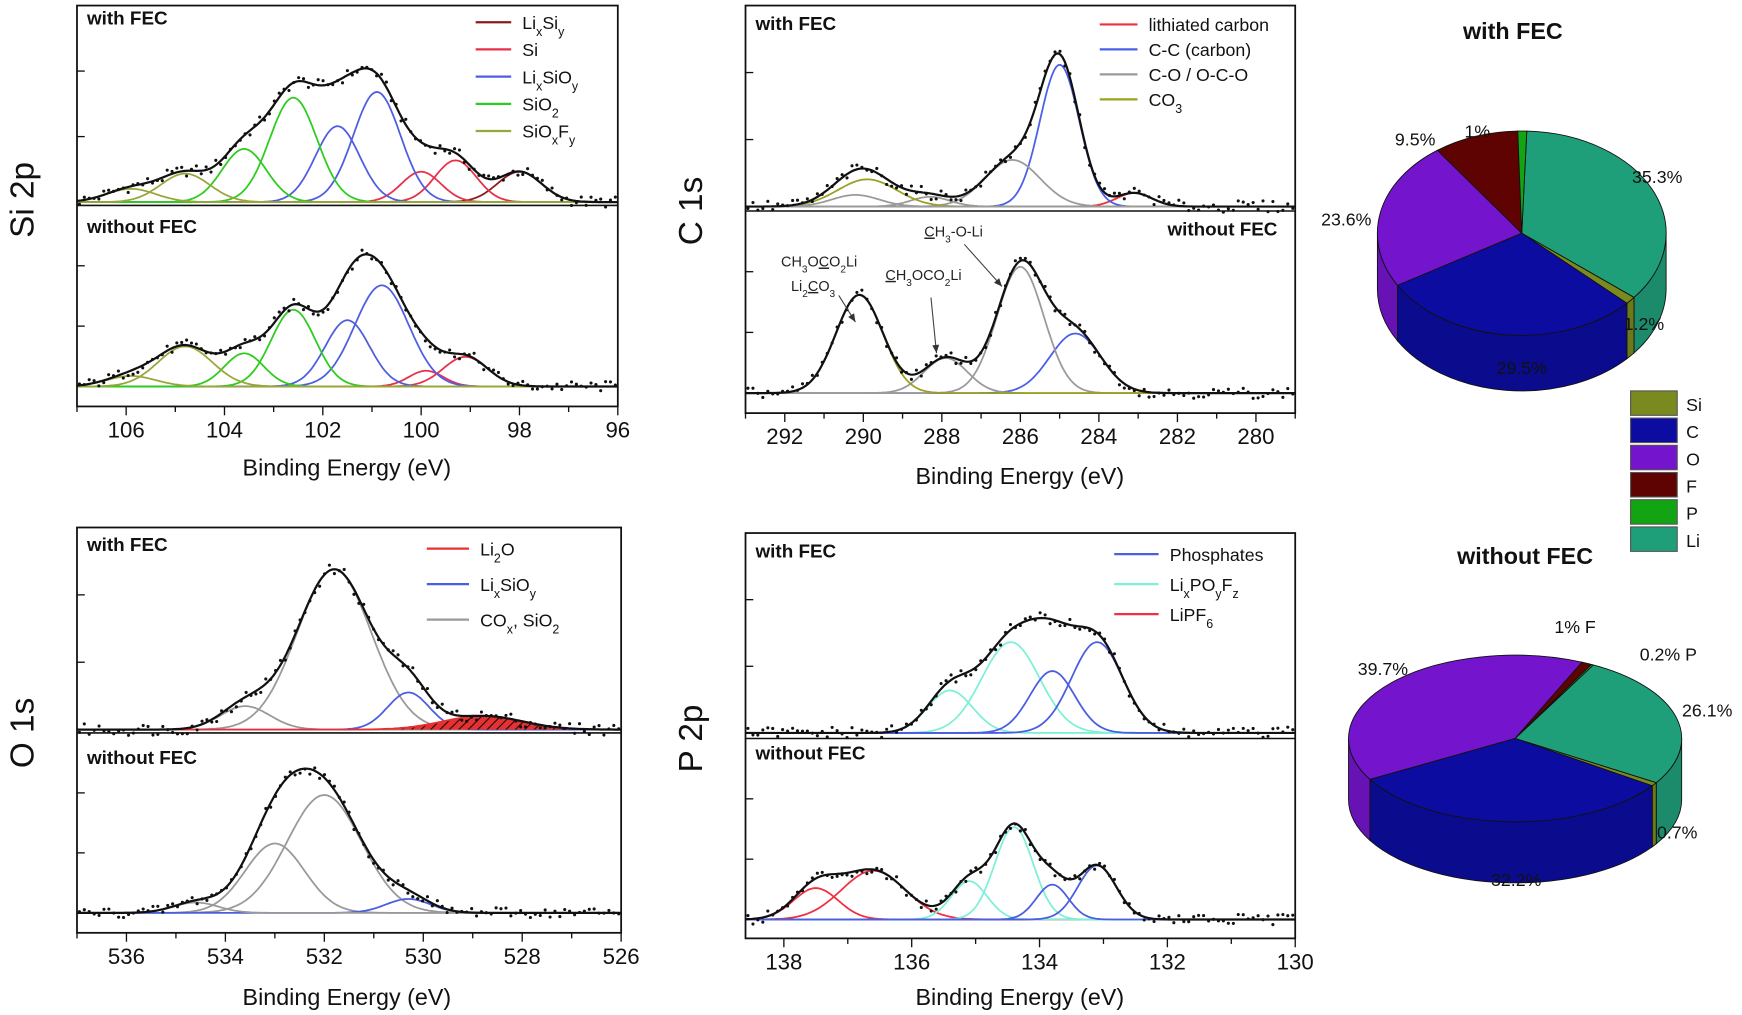 Image resolution: width=1742 pixels, height=1015 pixels. What do you see at coordinates (1524, 556) in the screenshot?
I see `pie-title: without FEC` at bounding box center [1524, 556].